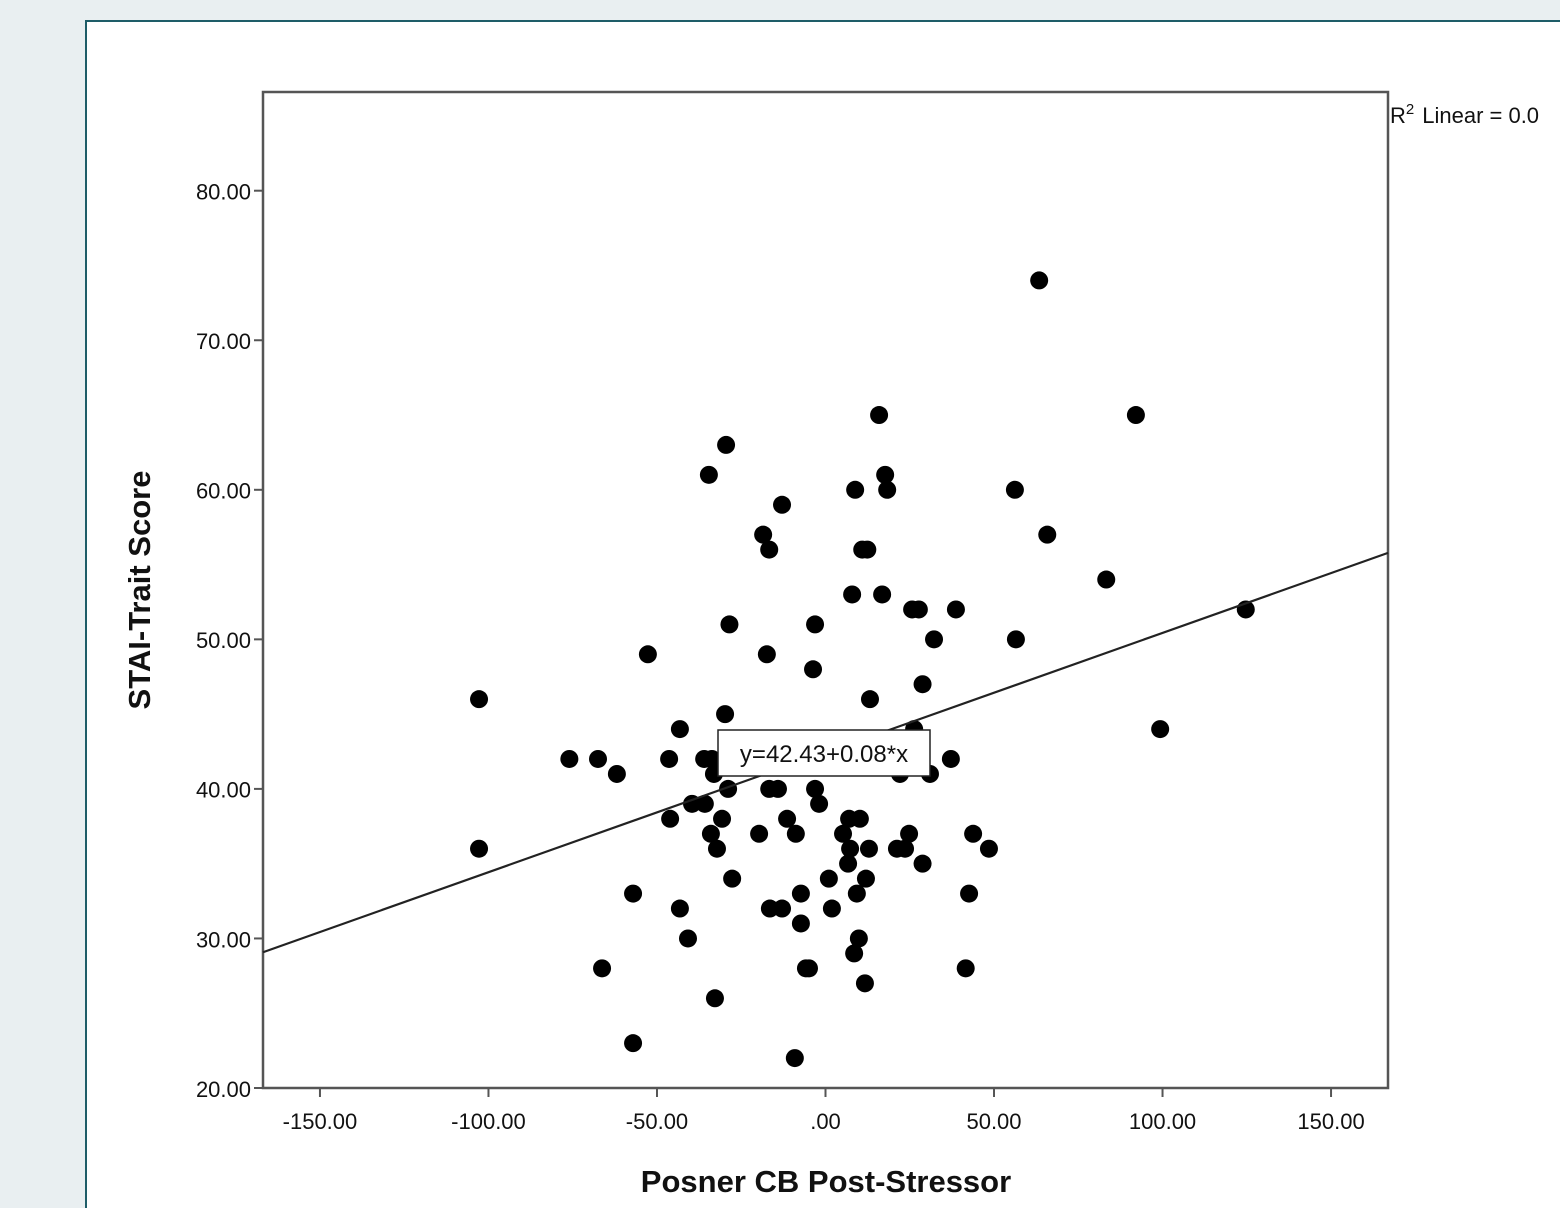 The height and width of the screenshot is (1208, 1560). Describe the element at coordinates (825, 1121) in the screenshot. I see `x-tick-label: .00` at that location.